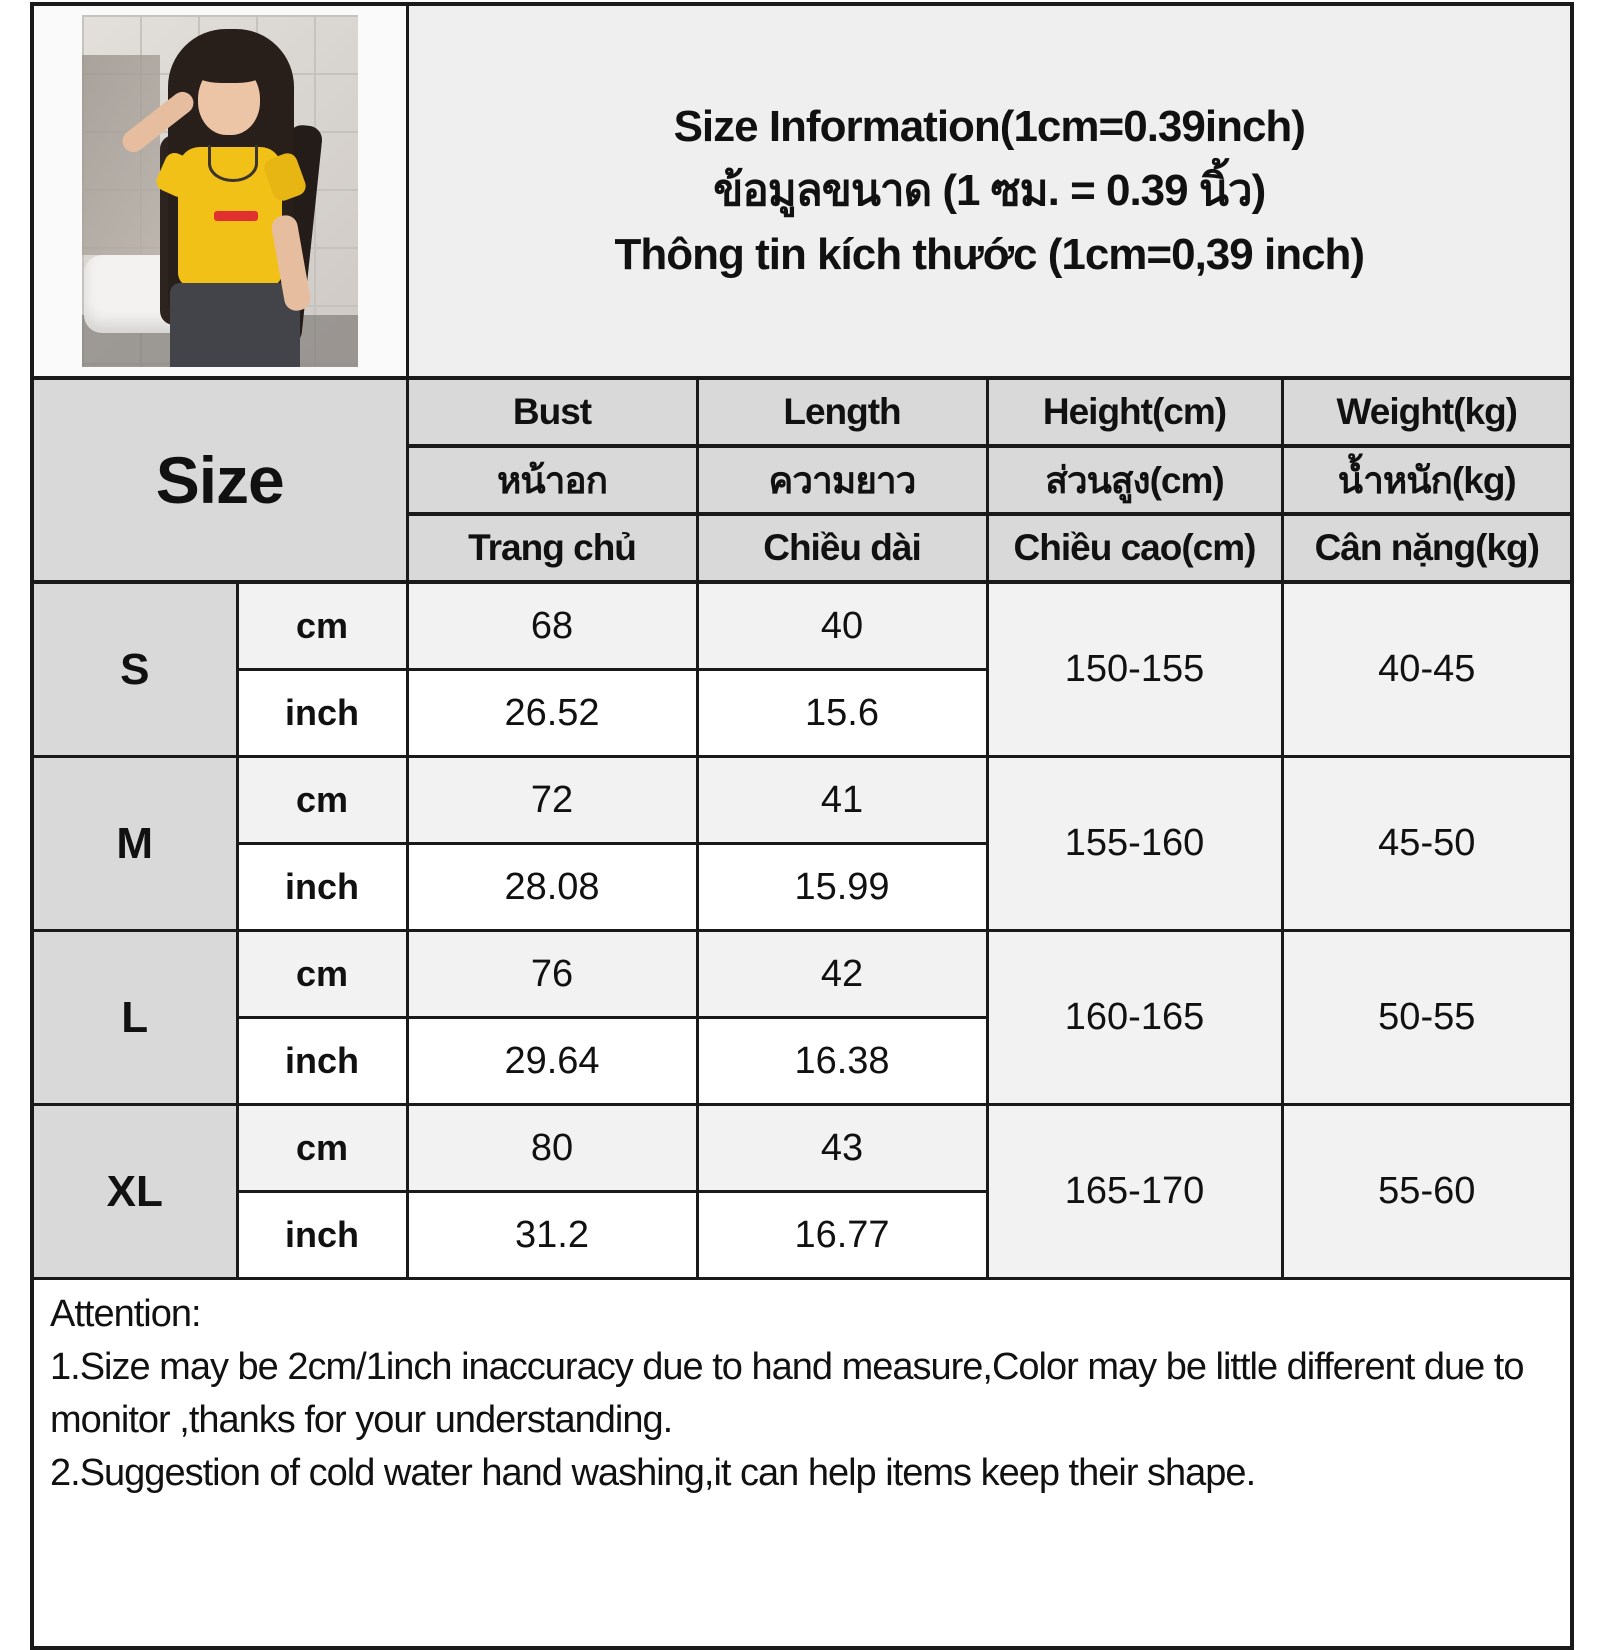 The height and width of the screenshot is (1650, 1600). I want to click on height-range-xl: 165-170, so click(1134, 1191).